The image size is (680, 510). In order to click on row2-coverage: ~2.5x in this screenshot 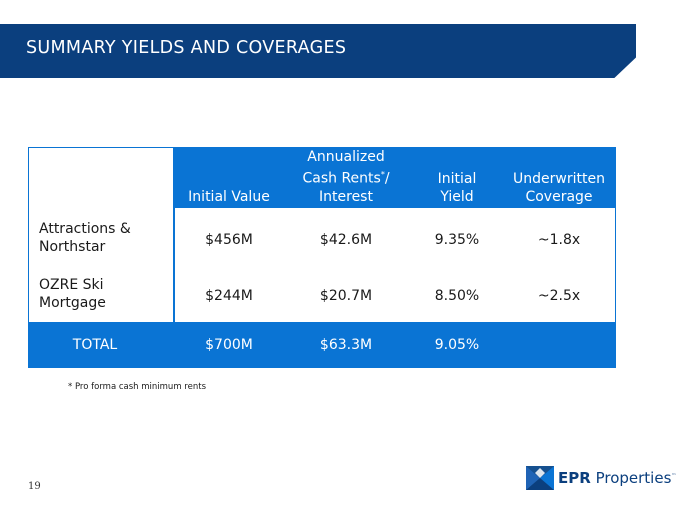, I will do `click(559, 296)`.